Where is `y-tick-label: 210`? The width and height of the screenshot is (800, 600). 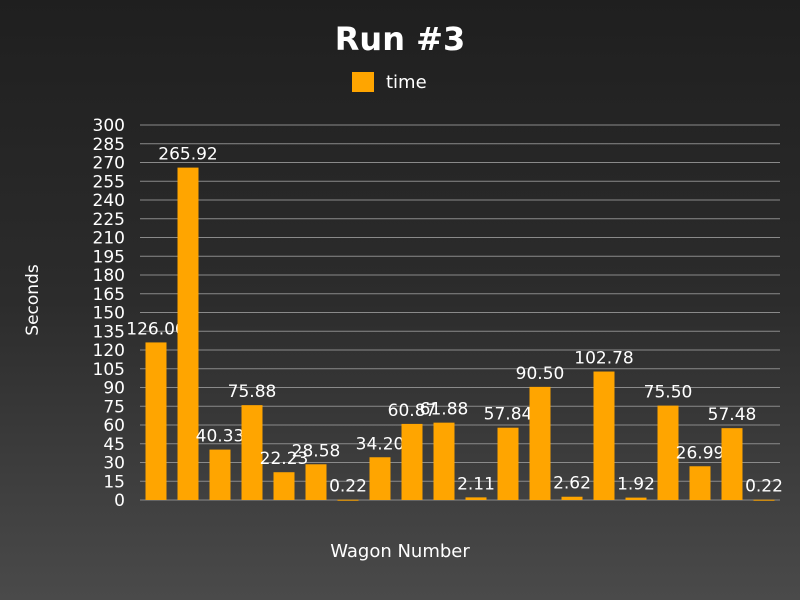 y-tick-label: 210 is located at coordinates (109, 239).